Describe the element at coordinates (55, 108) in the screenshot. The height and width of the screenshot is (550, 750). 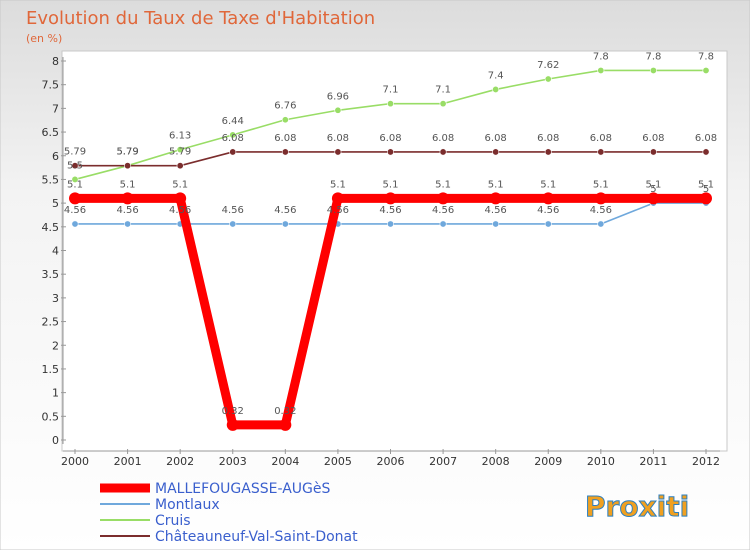
I see `y-tick-label: 7` at that location.